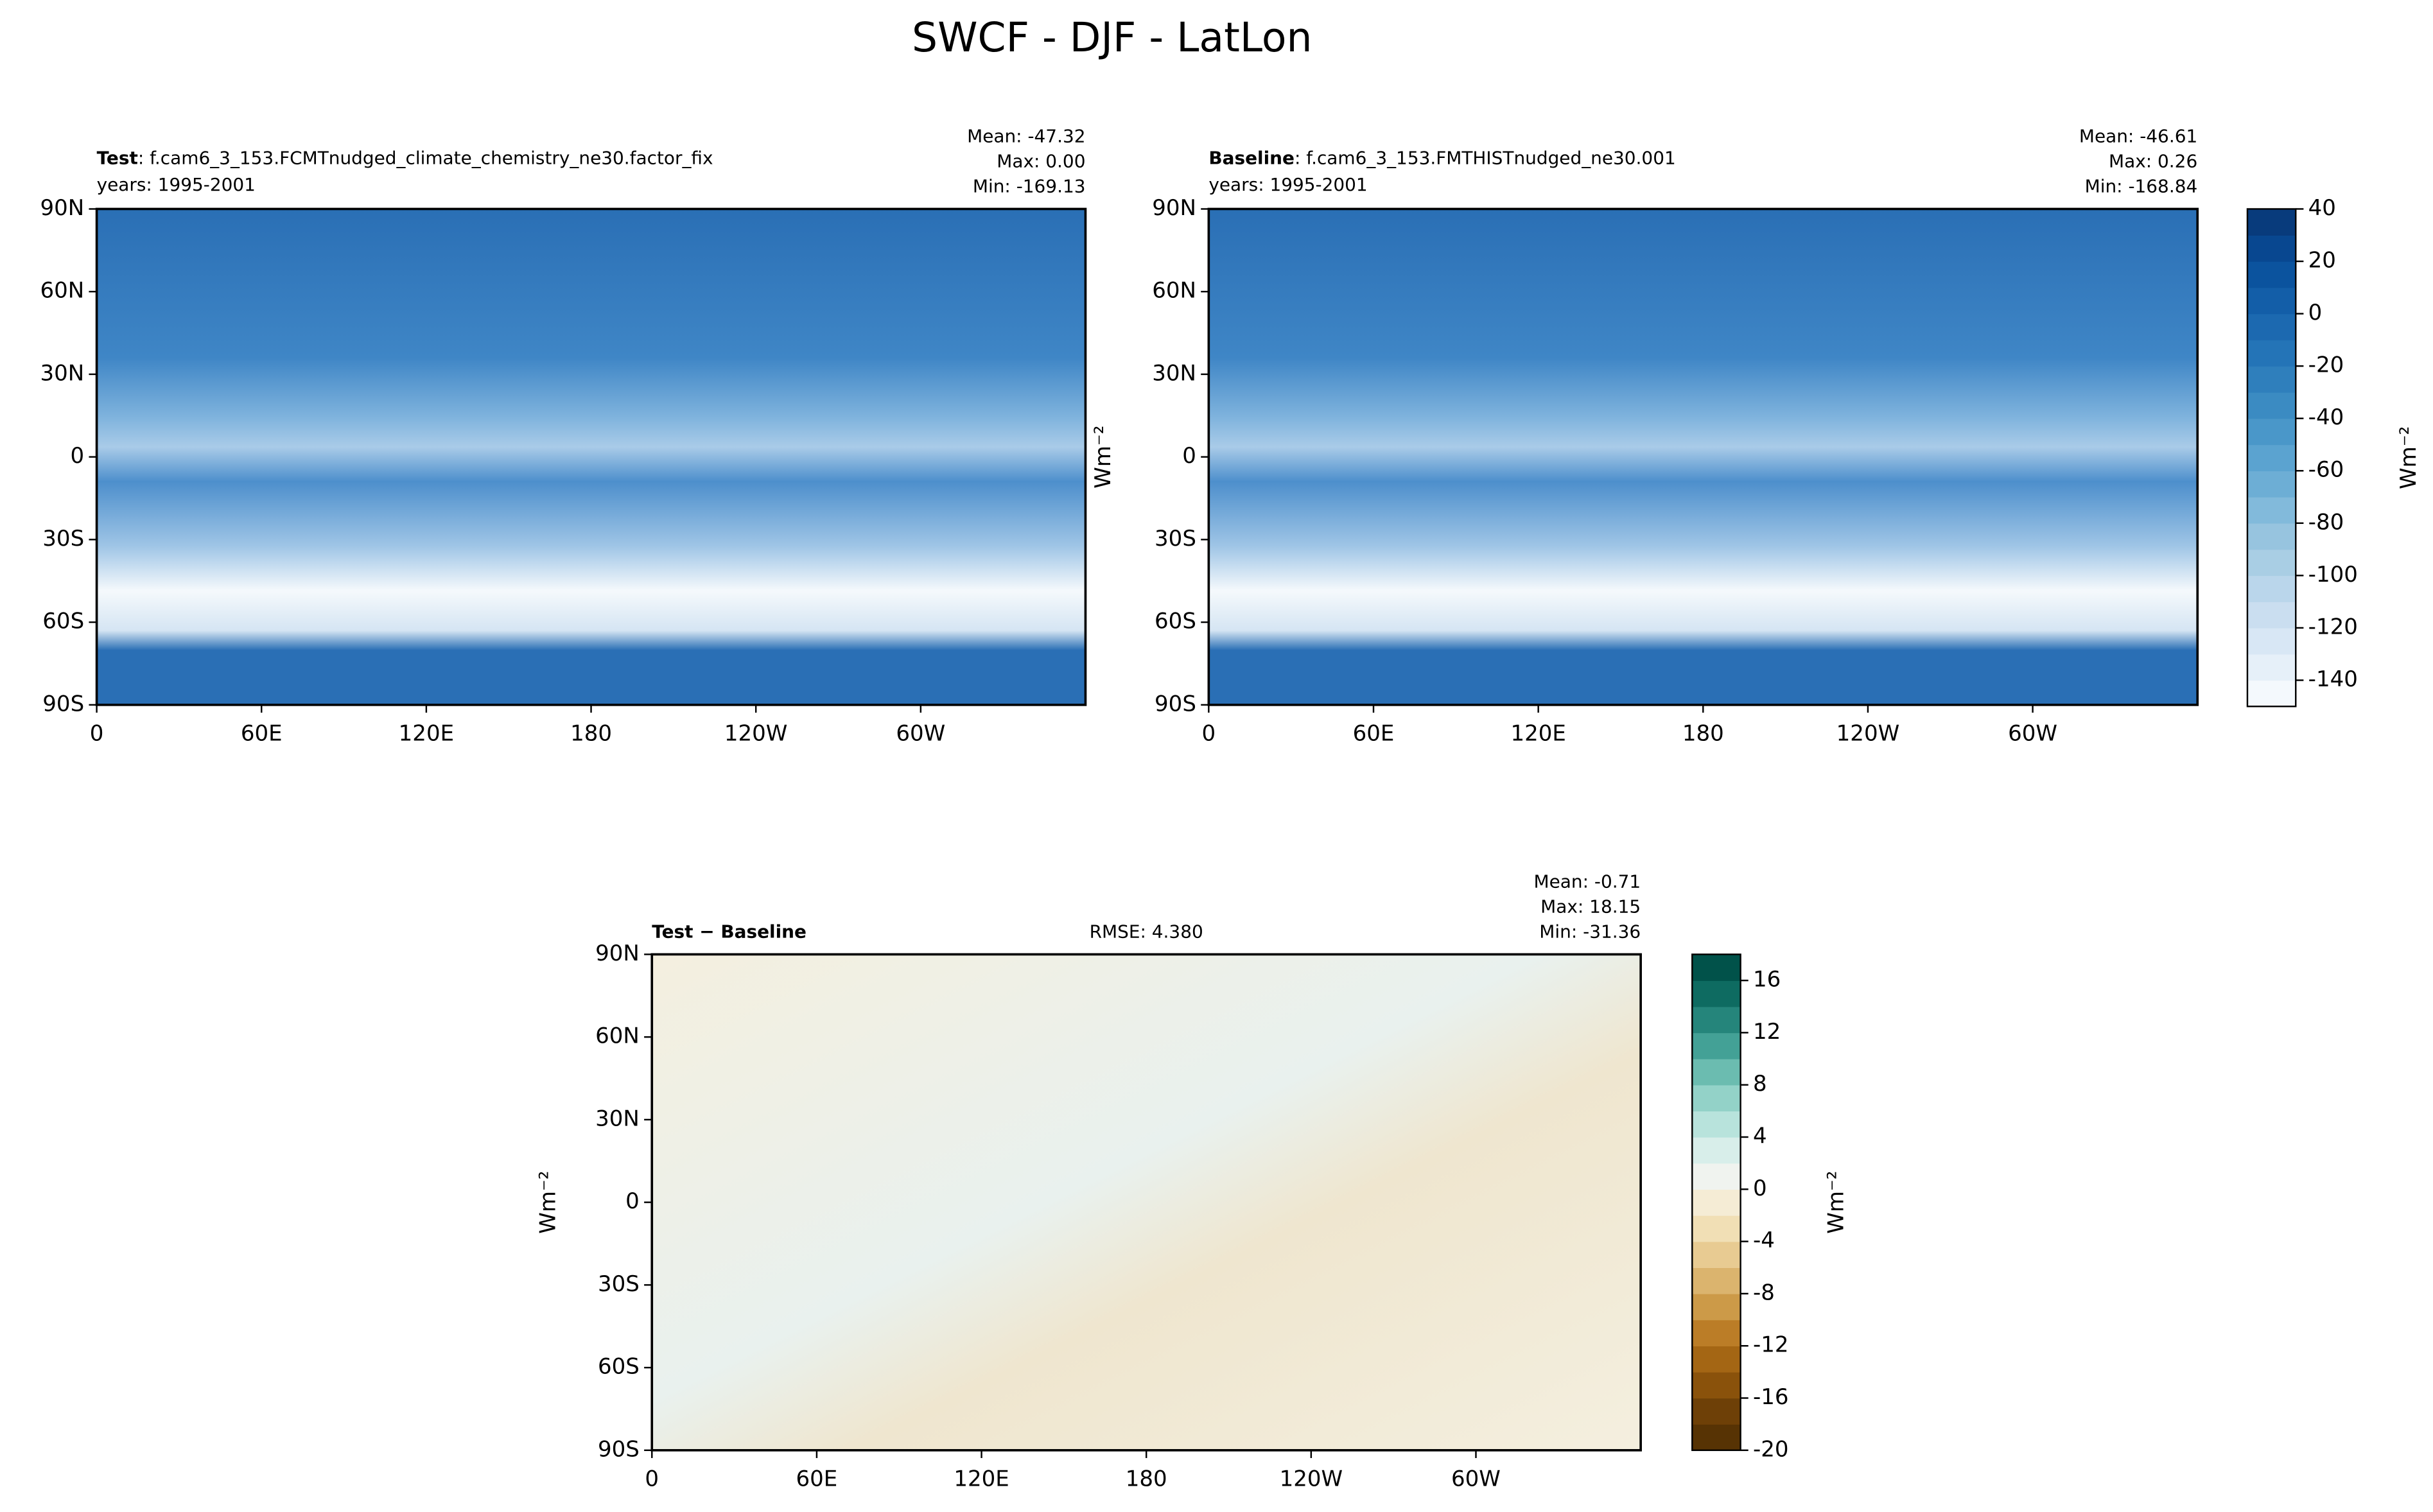  What do you see at coordinates (1251, 158) in the screenshot?
I see `panel-name: Baseline` at bounding box center [1251, 158].